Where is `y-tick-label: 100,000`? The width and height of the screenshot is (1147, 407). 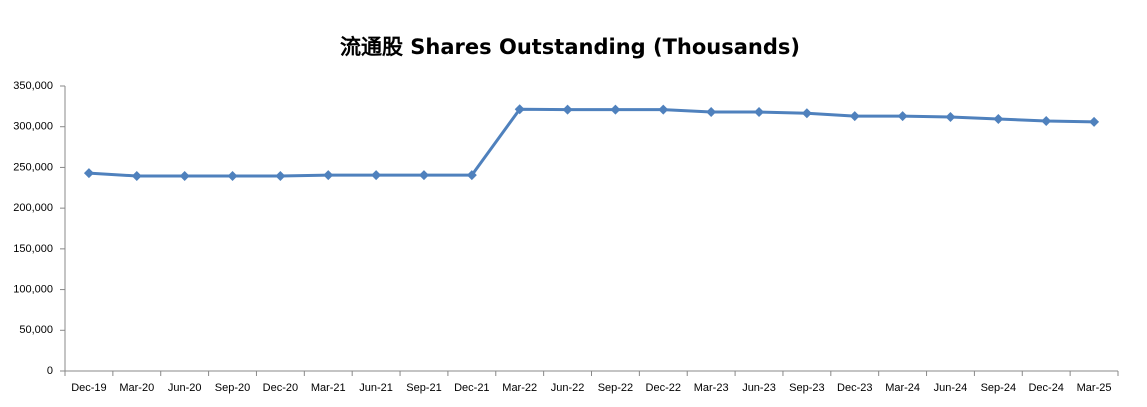
y-tick-label: 100,000 is located at coordinates (33, 289).